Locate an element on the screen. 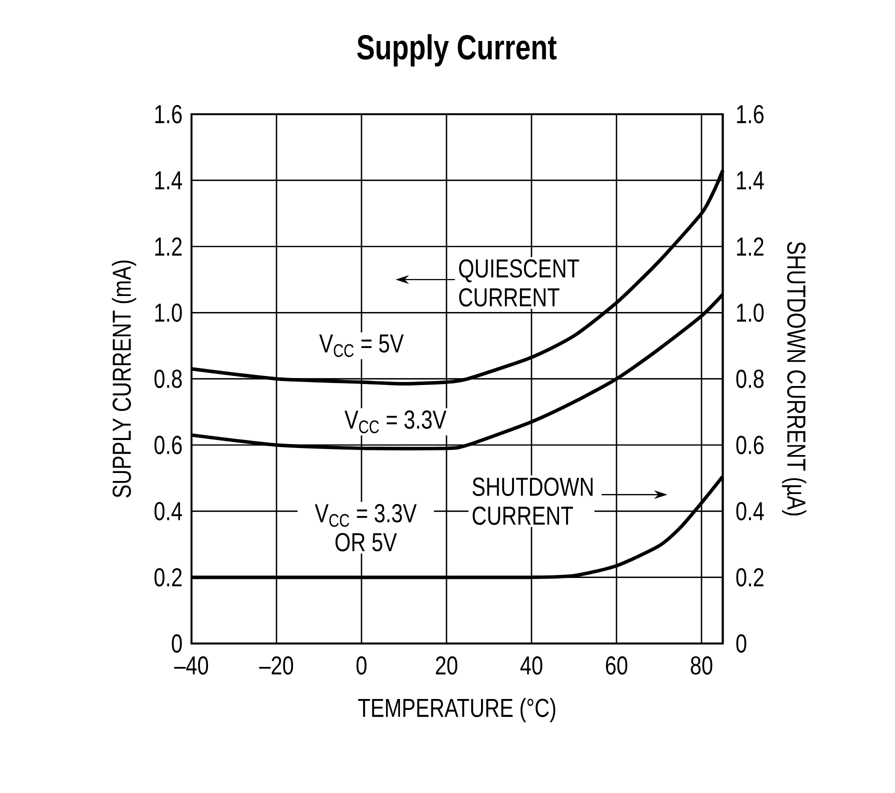 The image size is (895, 793). x-tick-label: 0 is located at coordinates (361, 665).